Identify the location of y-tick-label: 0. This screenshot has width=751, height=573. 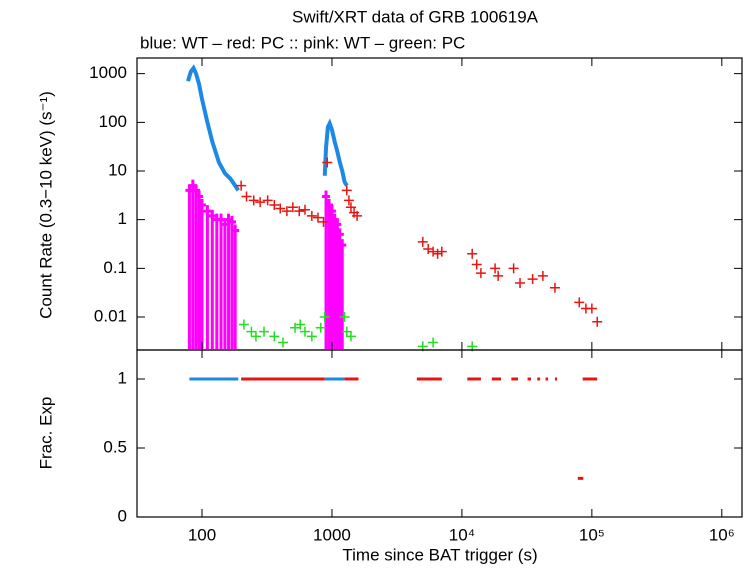
(122, 515).